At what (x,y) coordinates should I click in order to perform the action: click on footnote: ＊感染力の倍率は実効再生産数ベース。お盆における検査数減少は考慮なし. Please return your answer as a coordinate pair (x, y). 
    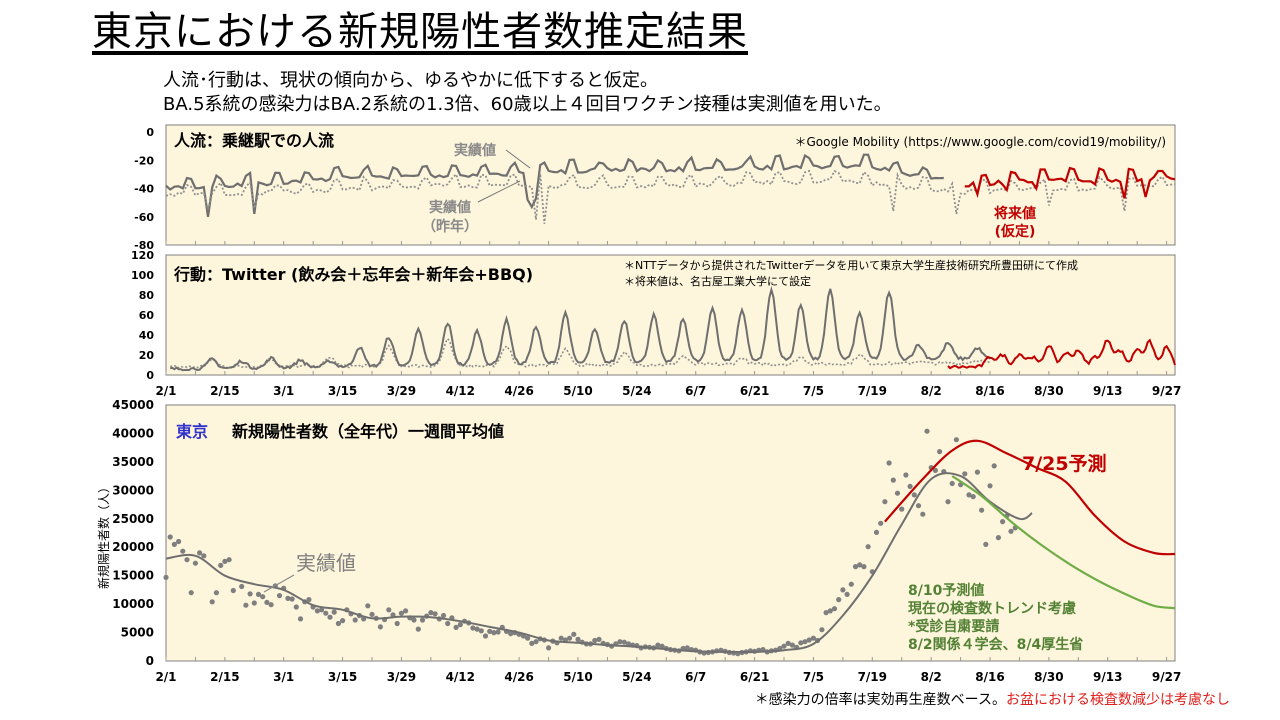
    Looking at the image, I should click on (992, 699).